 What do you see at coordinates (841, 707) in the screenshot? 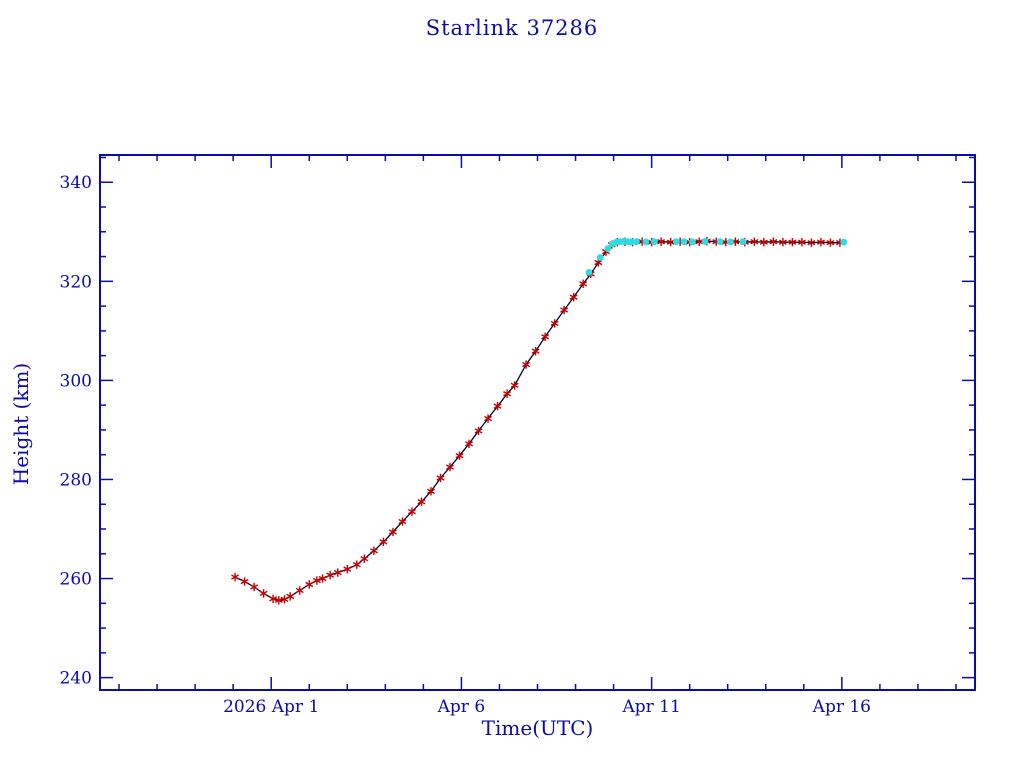
I see `x-tick-label: Apr 16` at bounding box center [841, 707].